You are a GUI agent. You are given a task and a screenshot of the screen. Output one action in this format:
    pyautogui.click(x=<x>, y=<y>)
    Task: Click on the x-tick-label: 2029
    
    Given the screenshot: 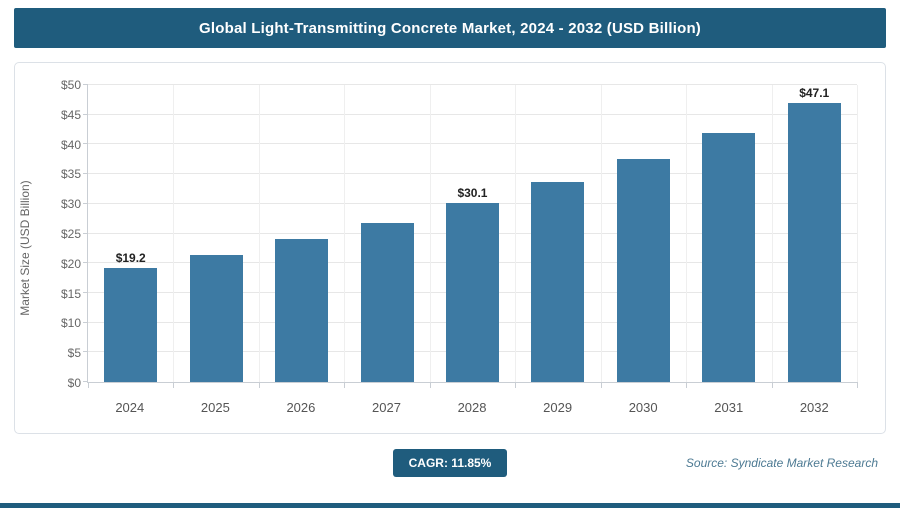 What is the action you would take?
    pyautogui.click(x=558, y=407)
    